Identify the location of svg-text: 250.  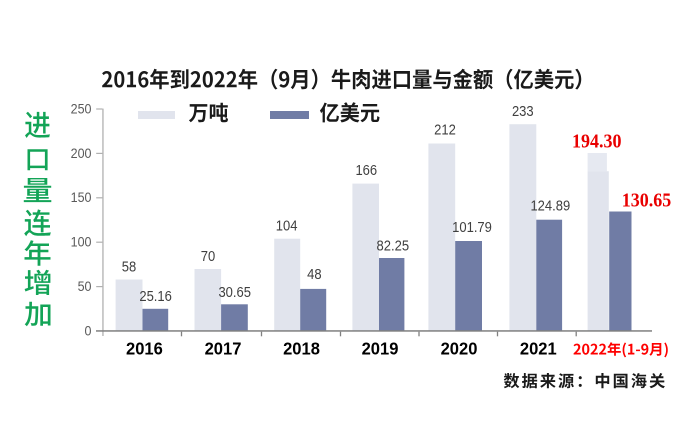
(81, 109).